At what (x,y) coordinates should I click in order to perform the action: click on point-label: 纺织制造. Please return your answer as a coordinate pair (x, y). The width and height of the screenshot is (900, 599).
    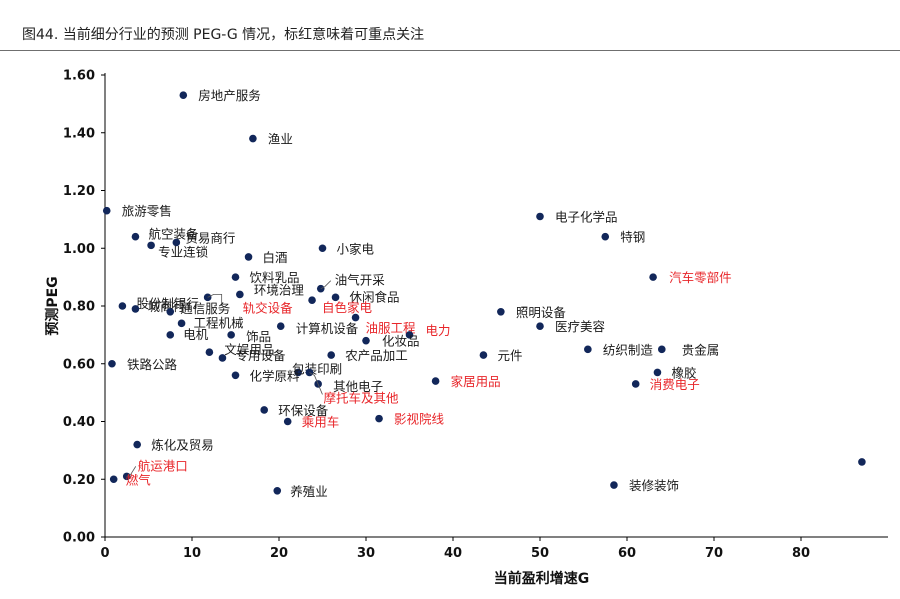
    Looking at the image, I should click on (628, 349).